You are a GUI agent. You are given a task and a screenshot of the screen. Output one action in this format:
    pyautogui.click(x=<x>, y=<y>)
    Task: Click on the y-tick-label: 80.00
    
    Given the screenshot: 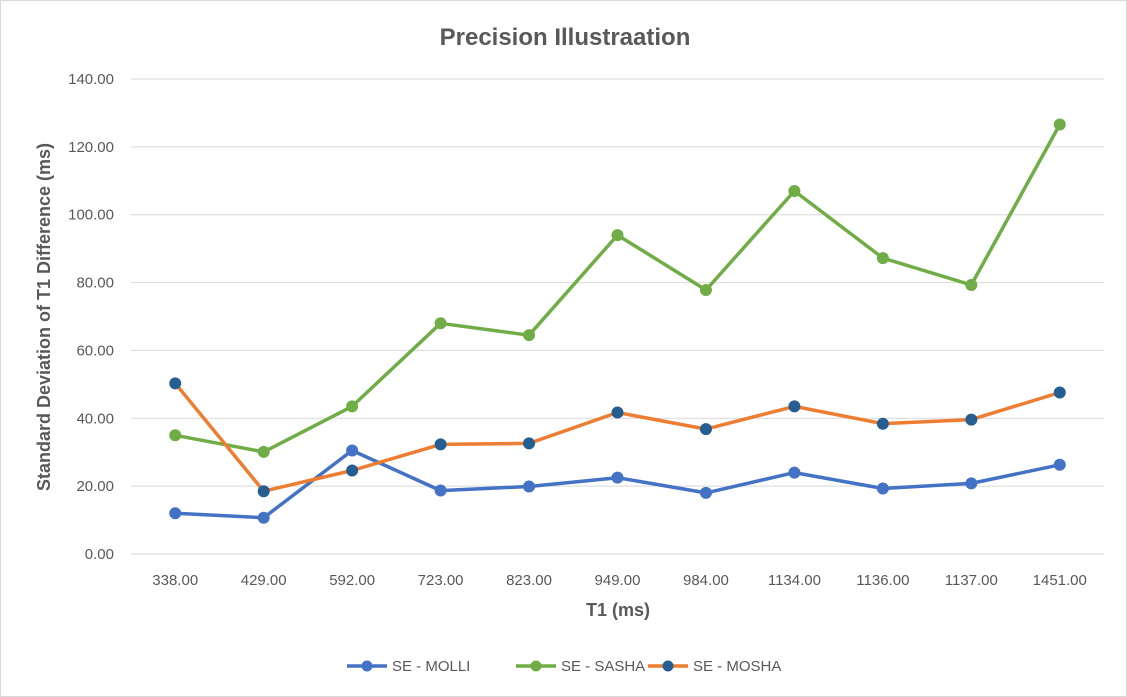 What is the action you would take?
    pyautogui.click(x=95, y=283)
    